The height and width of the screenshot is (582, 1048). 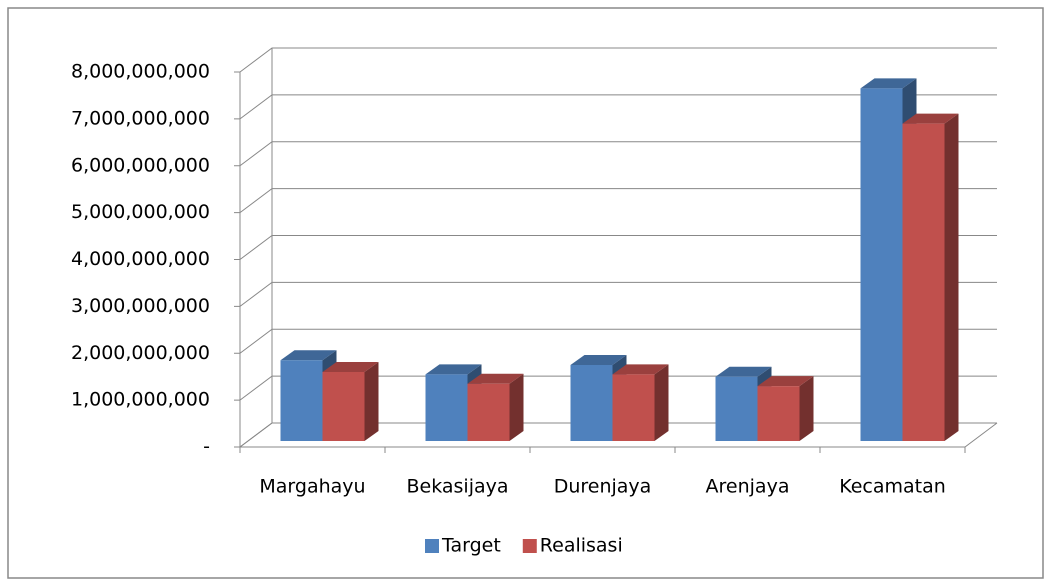 I want to click on x-tick-label: Durenjaya, so click(x=603, y=487).